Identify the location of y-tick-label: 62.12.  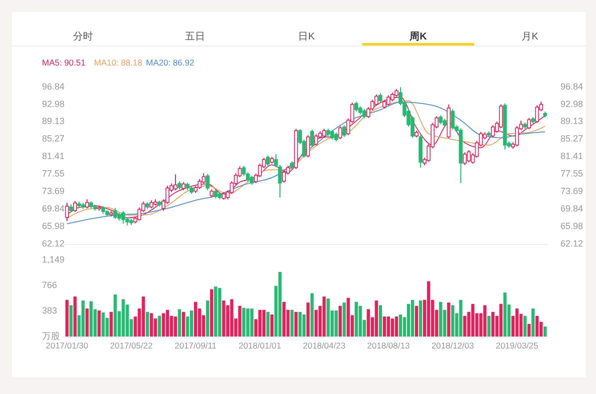
(53, 243).